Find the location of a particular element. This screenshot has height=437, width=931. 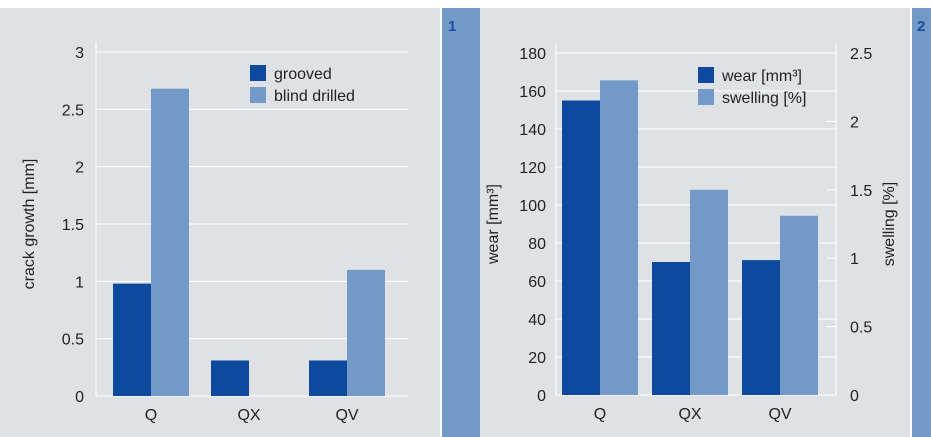

y-tick-label: 2.5 is located at coordinates (73, 110).